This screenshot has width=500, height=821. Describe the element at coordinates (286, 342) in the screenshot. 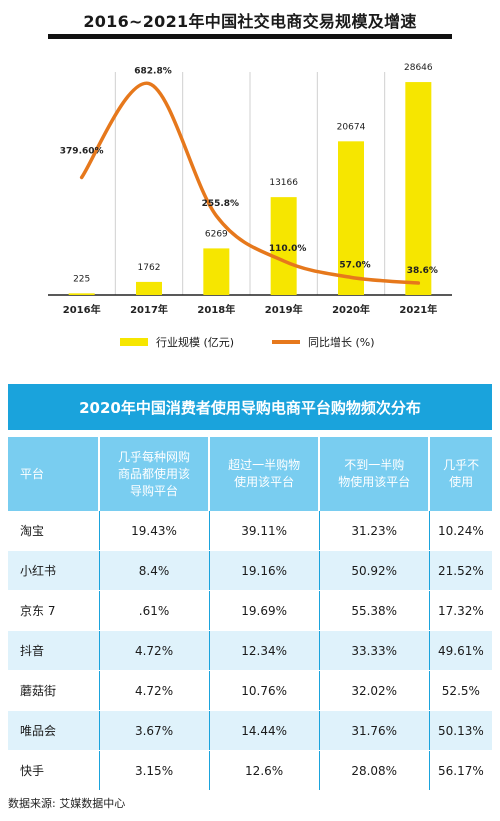

I see `legend-swatch-line` at that location.